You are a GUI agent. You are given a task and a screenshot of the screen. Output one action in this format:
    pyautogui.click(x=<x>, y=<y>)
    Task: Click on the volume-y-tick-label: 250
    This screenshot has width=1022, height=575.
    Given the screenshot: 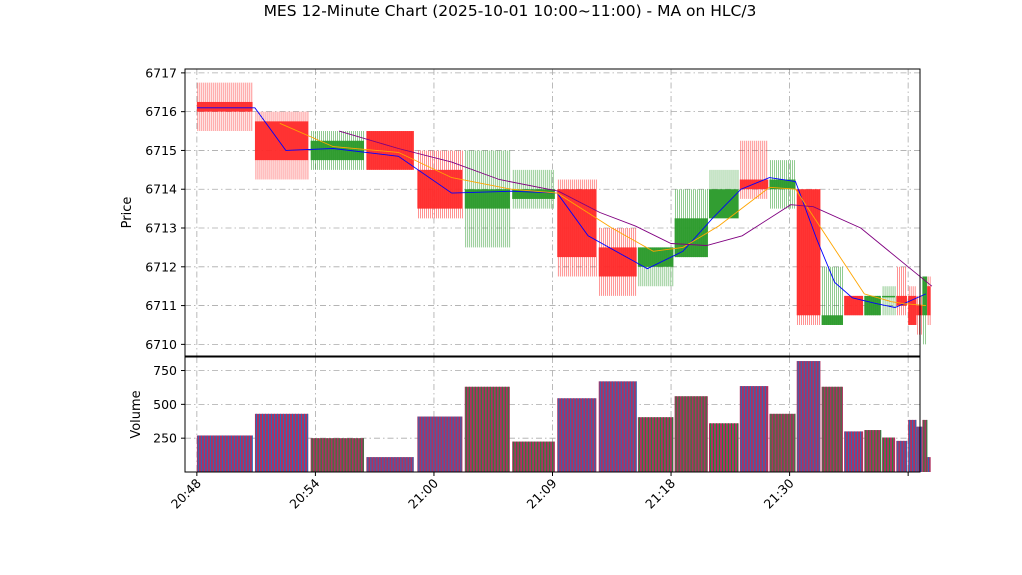 What is the action you would take?
    pyautogui.click(x=165, y=438)
    